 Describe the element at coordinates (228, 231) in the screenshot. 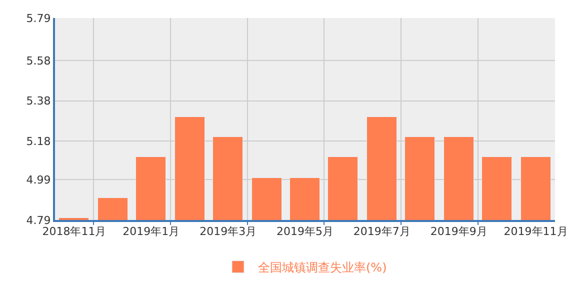

I see `x-tick-label: 2019年3月` at that location.